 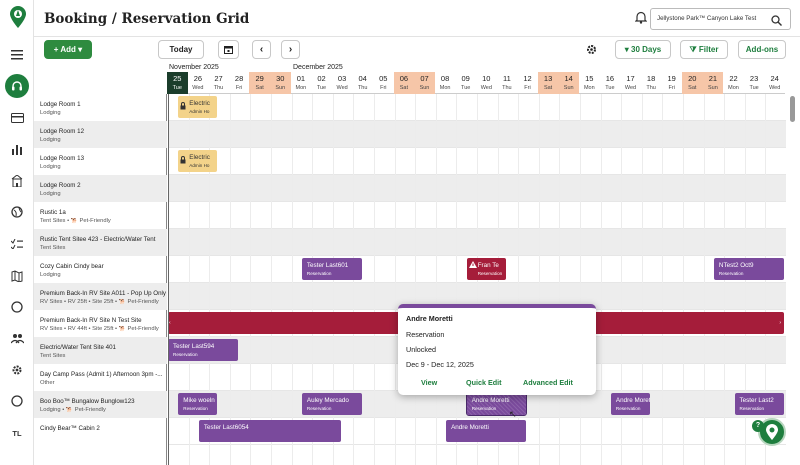 What do you see at coordinates (362, 83) in the screenshot?
I see `date-column-9: 04 Thu` at bounding box center [362, 83].